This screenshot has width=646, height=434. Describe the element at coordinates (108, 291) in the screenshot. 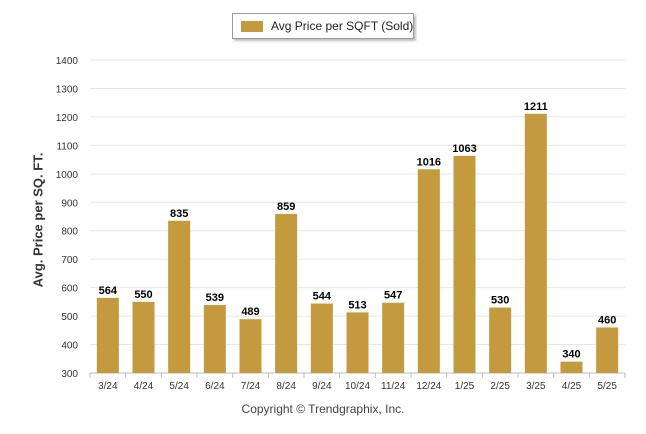

I see `data-label: 564` at that location.